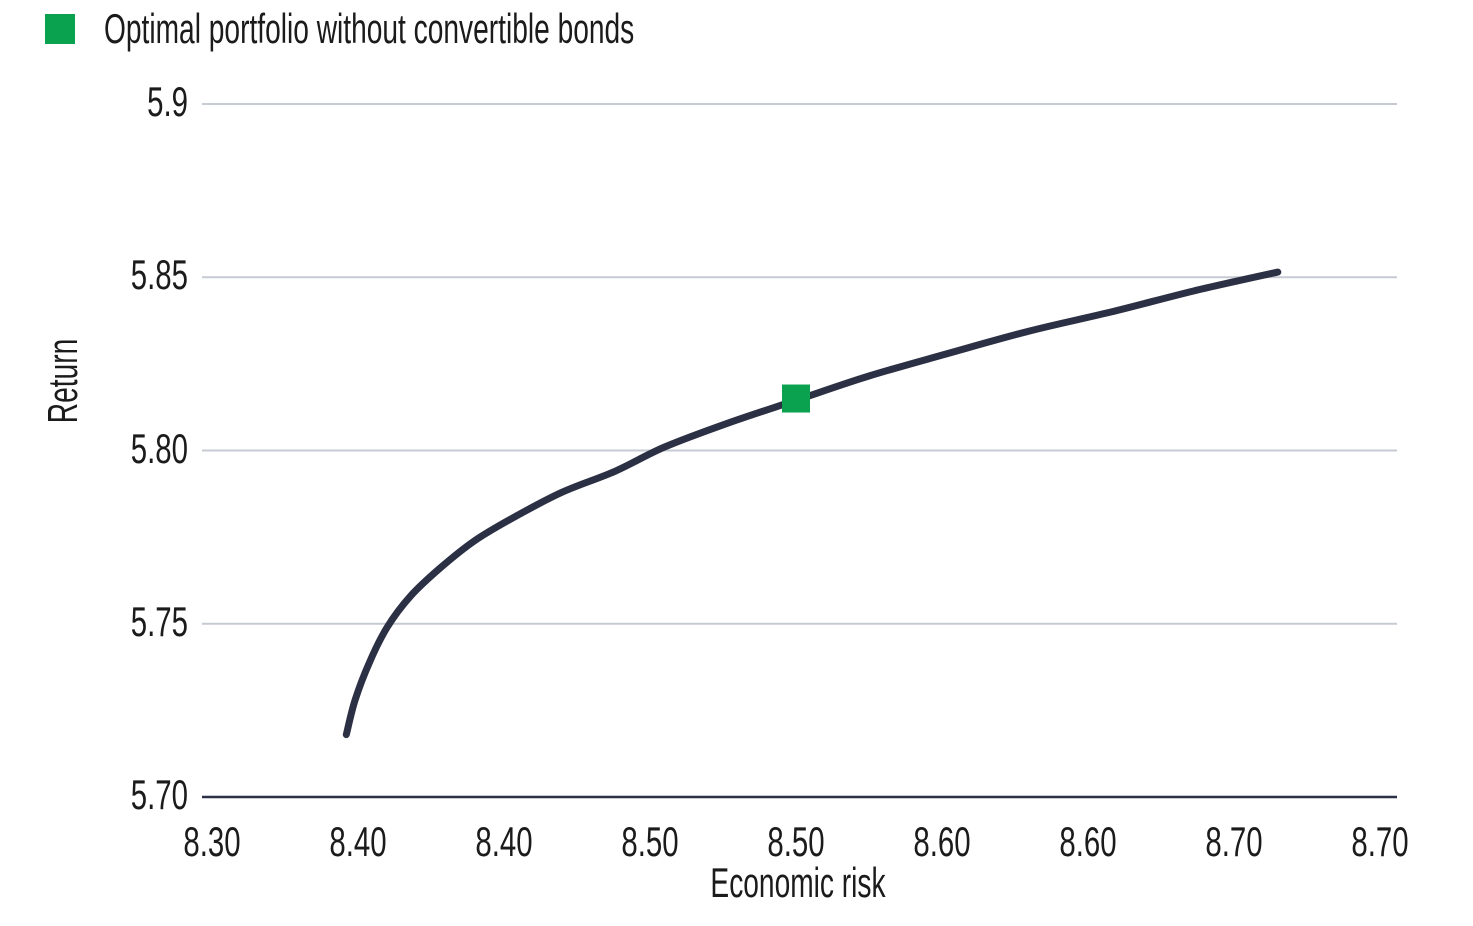 Image resolution: width=1473 pixels, height=926 pixels. What do you see at coordinates (60, 29) in the screenshot?
I see `legend-swatch-square` at bounding box center [60, 29].